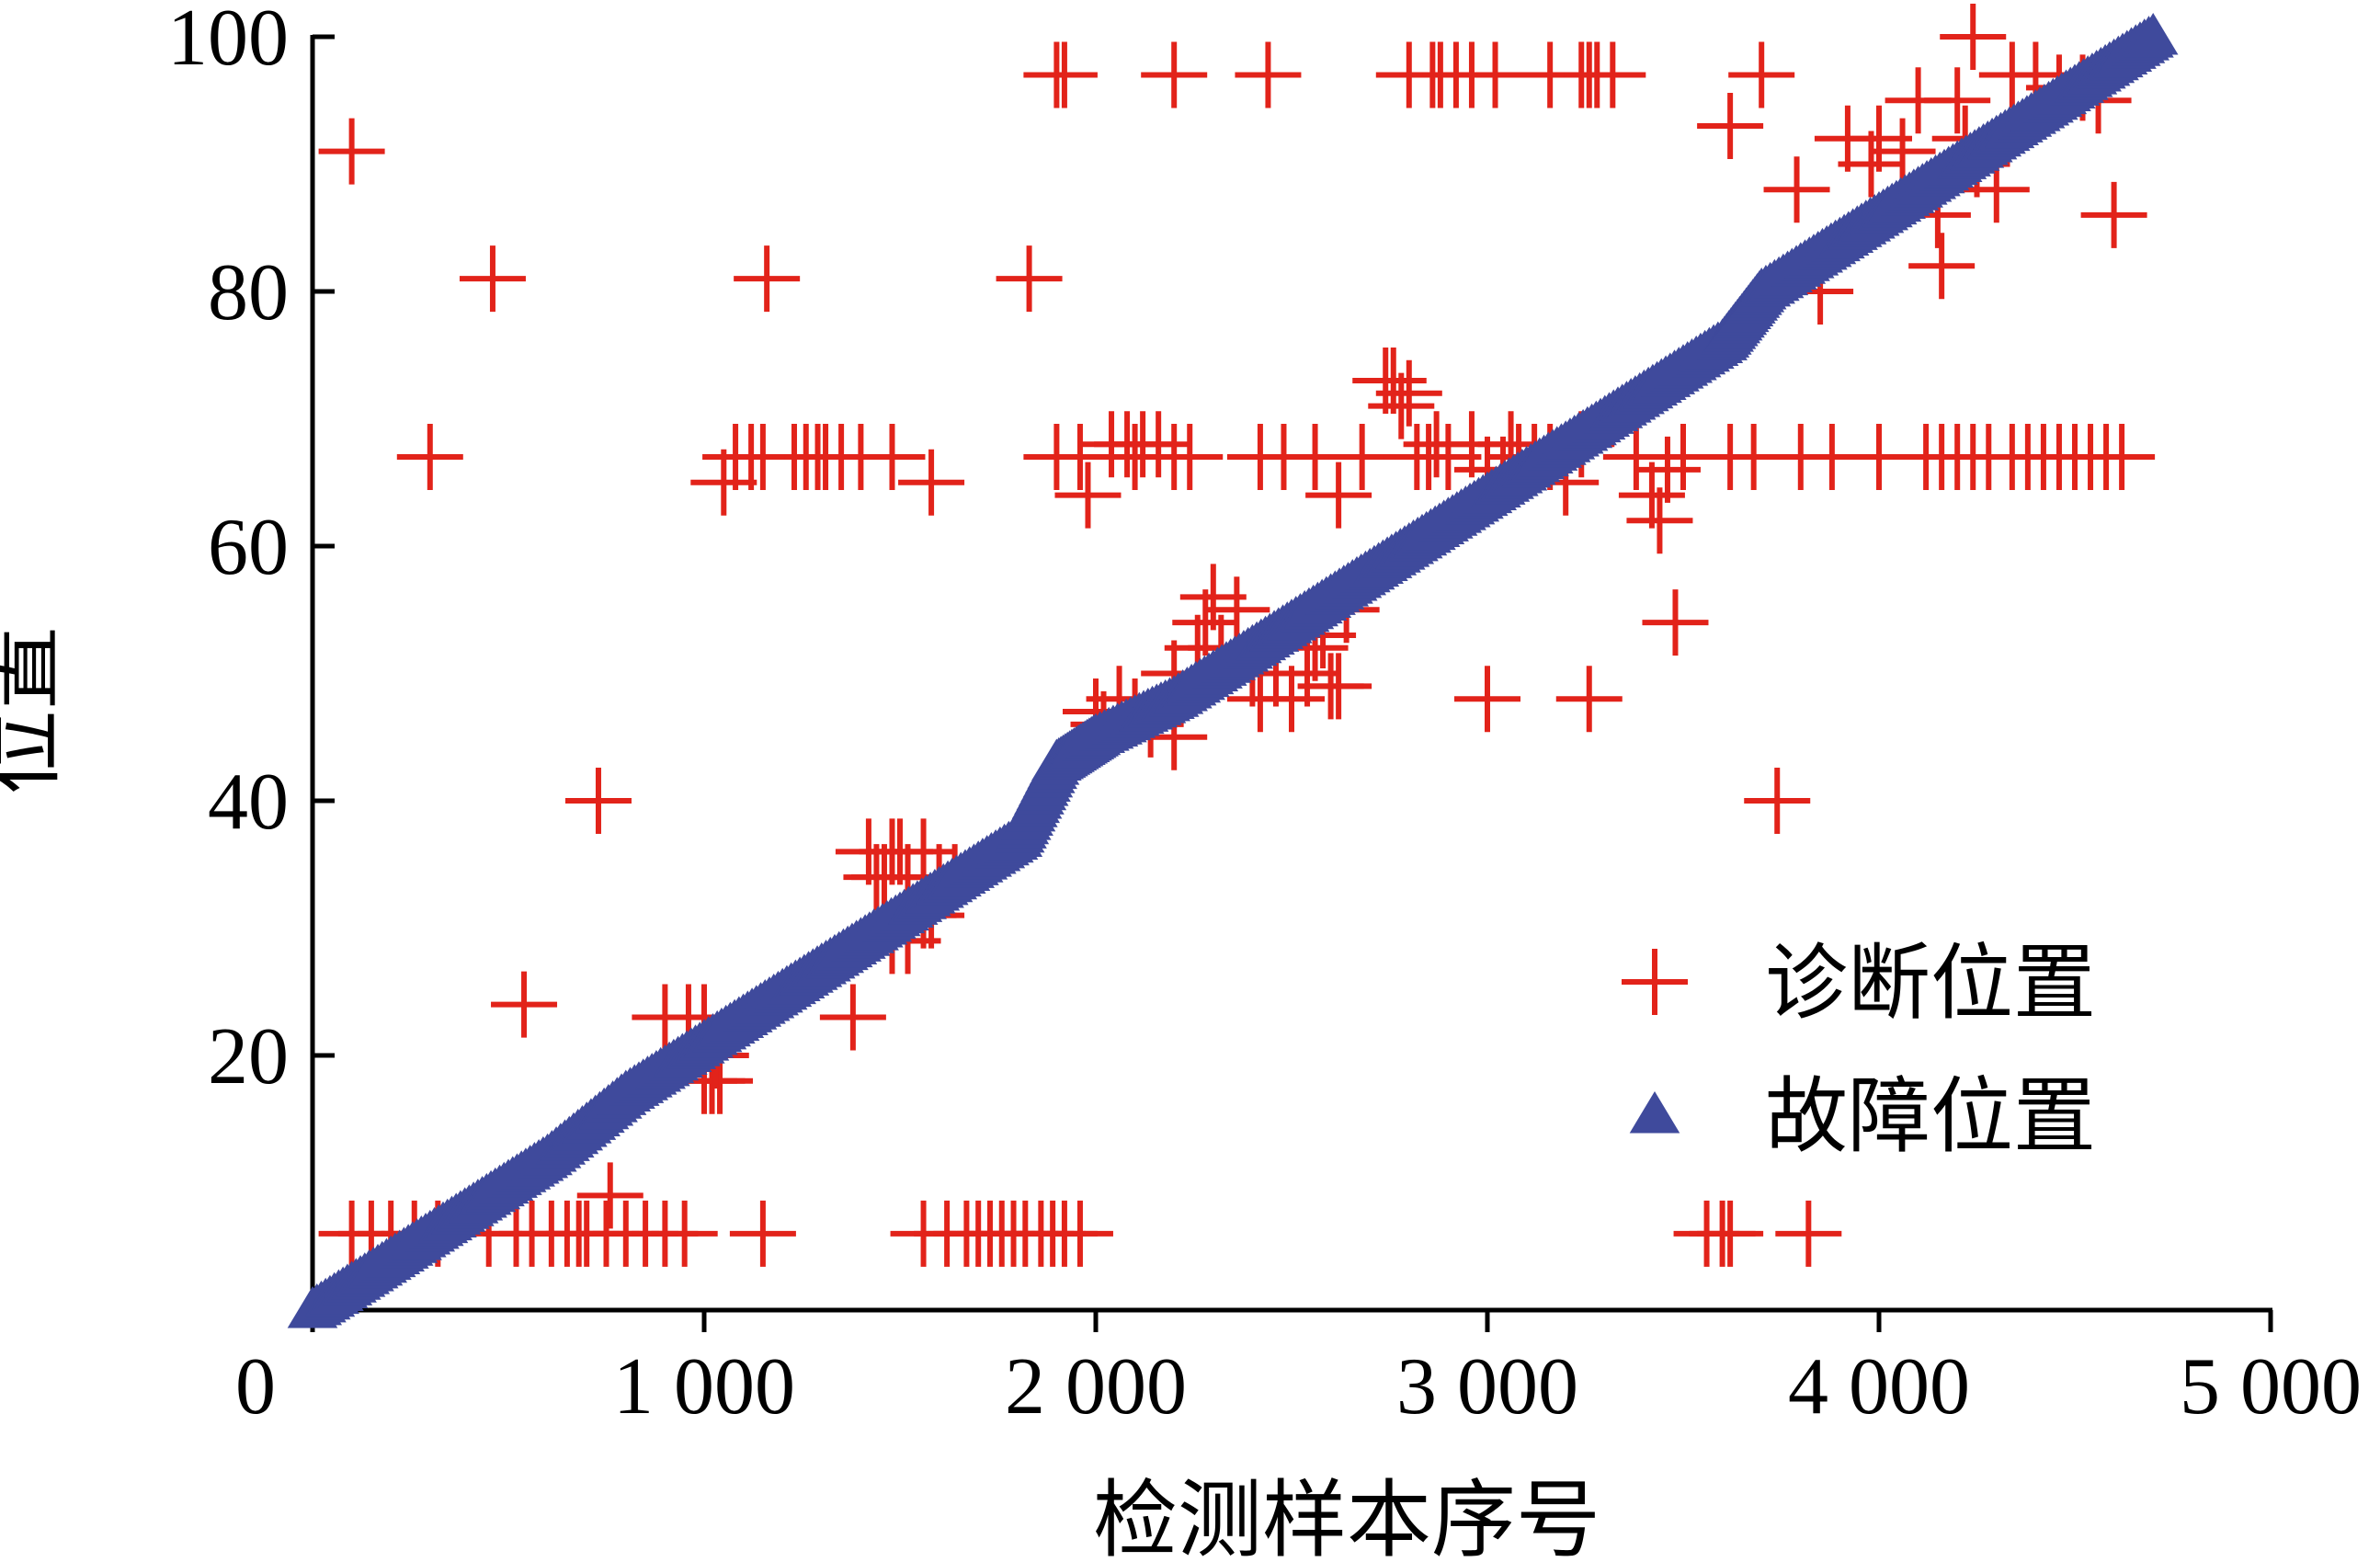 Image resolution: width=2380 pixels, height=1562 pixels. I want to click on legend-fault-marker, so click(1654, 1112).